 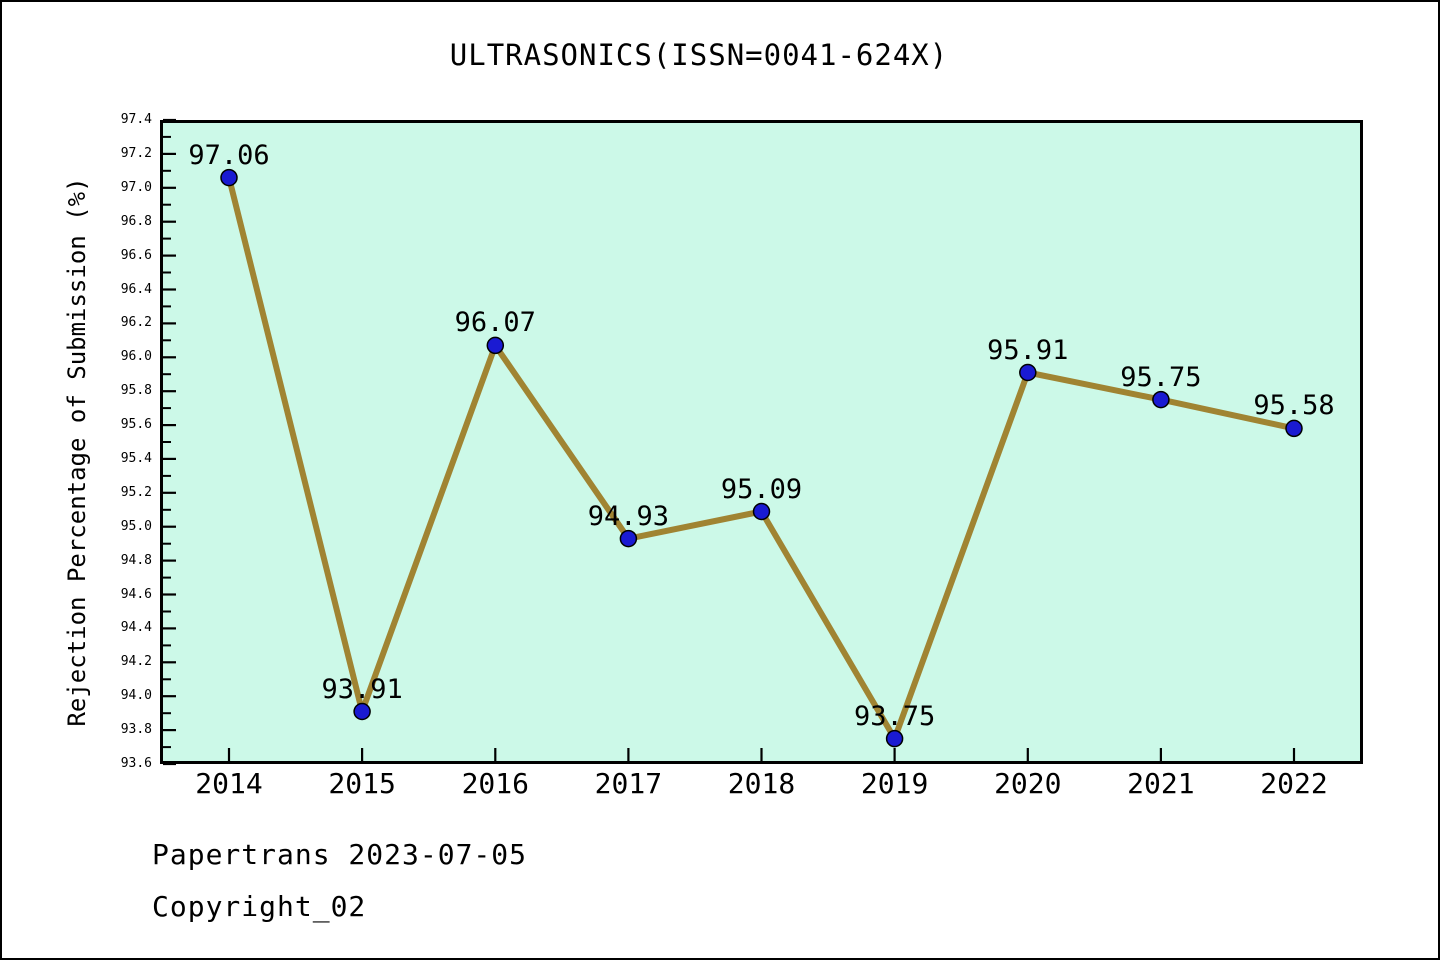 What do you see at coordinates (136, 763) in the screenshot?
I see `y-tick-label: 93.6` at bounding box center [136, 763].